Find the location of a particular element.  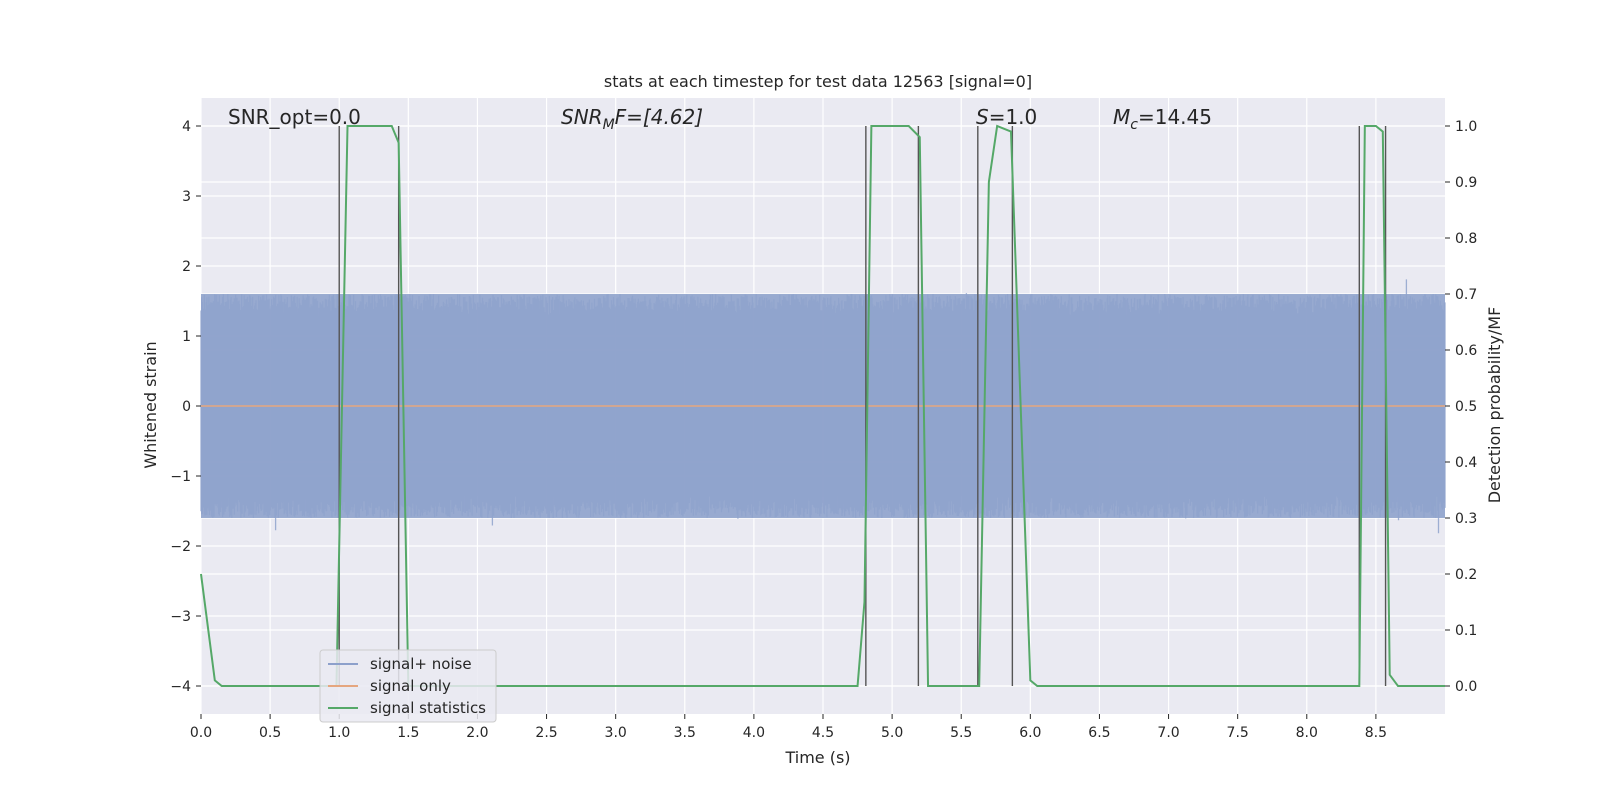

x-tick-label: 6.5 is located at coordinates (1099, 733).